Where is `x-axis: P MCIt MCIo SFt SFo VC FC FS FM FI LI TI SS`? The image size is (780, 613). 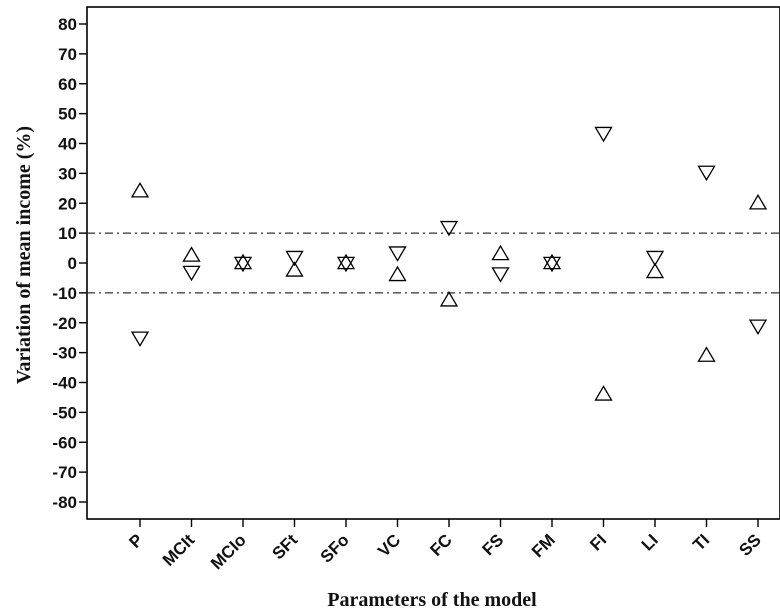 x-axis: P MCIt MCIo SFt SFo VC FC FS FM FI LI TI SS is located at coordinates (445, 546).